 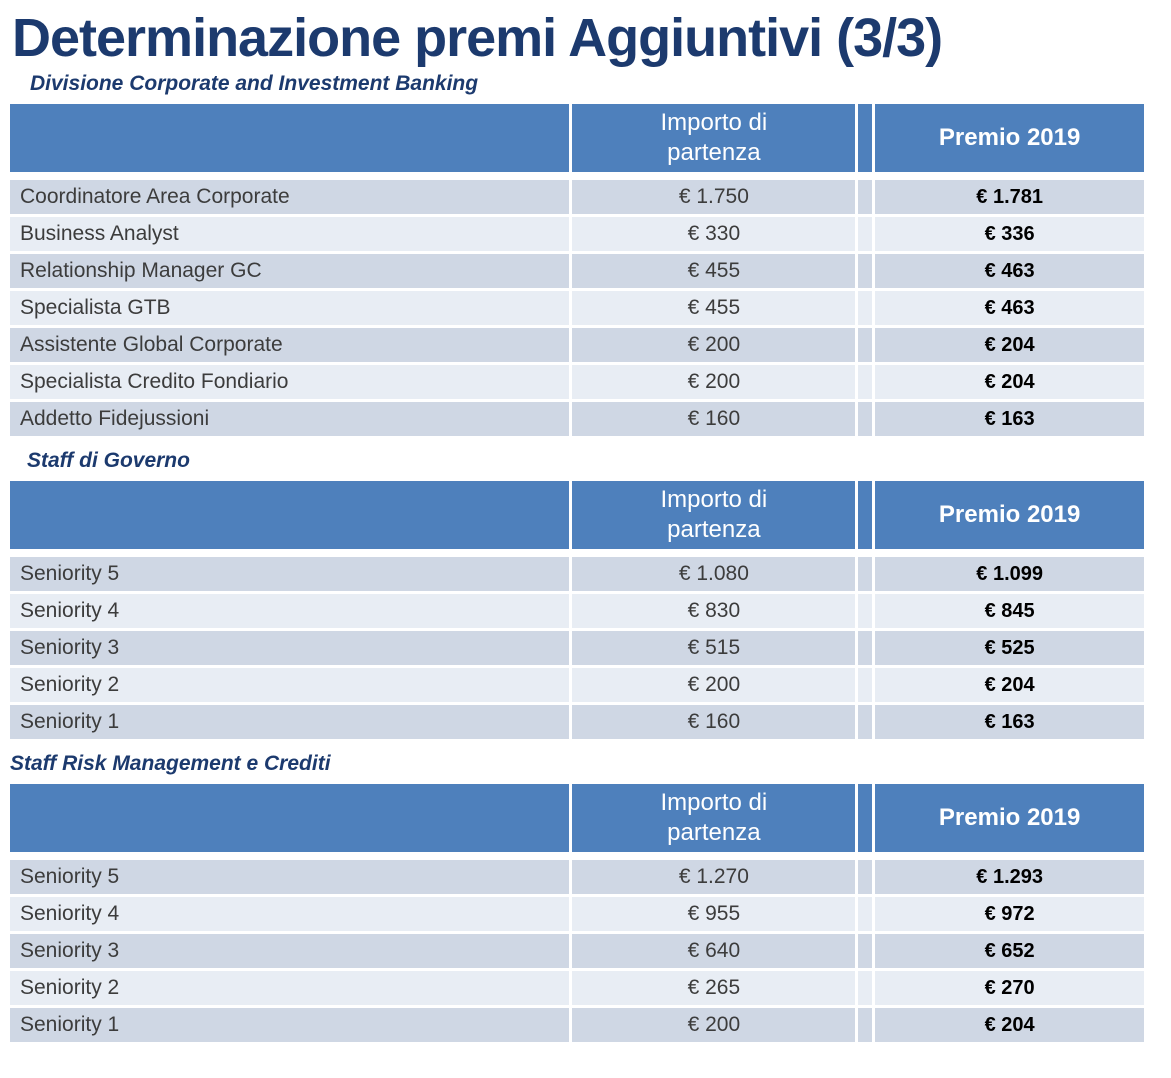 What do you see at coordinates (290, 234) in the screenshot?
I see `role-label: Business Analyst` at bounding box center [290, 234].